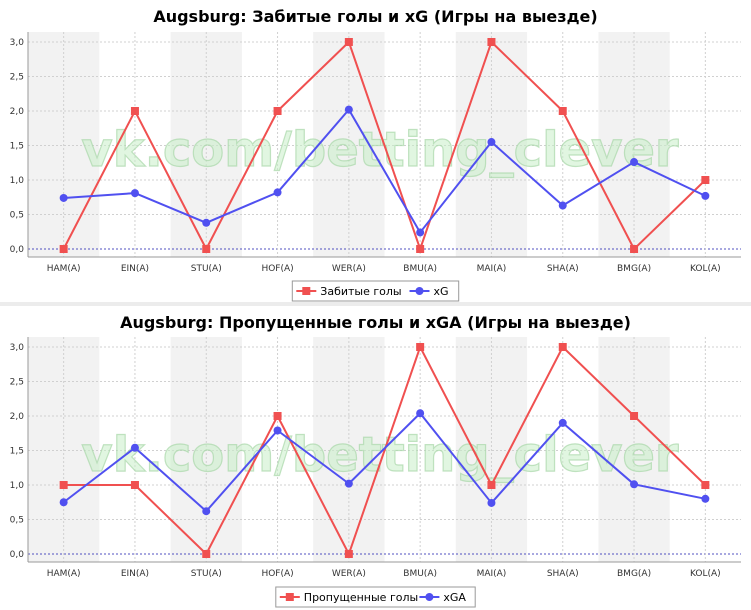 Image resolution: width=751 pixels, height=610 pixels. Describe the element at coordinates (380, 455) in the screenshot. I see `watermark-text: vk.com/betting_clever` at that location.